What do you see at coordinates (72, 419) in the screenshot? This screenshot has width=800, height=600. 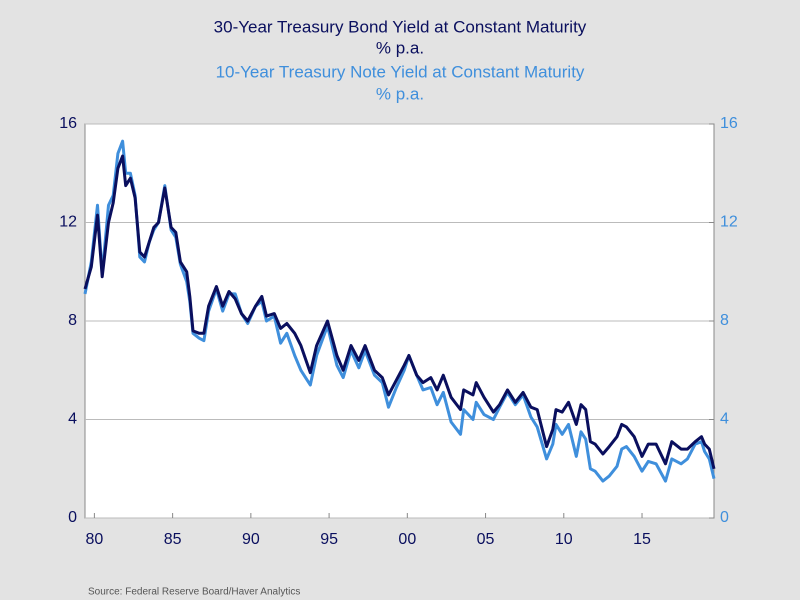 I see `y-tick-label: 4` at bounding box center [72, 419].